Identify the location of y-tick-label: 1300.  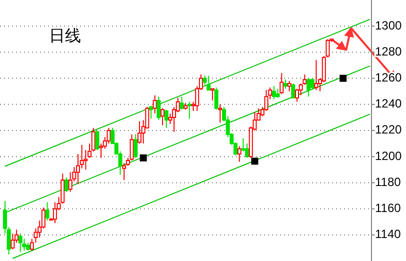
(388, 25).